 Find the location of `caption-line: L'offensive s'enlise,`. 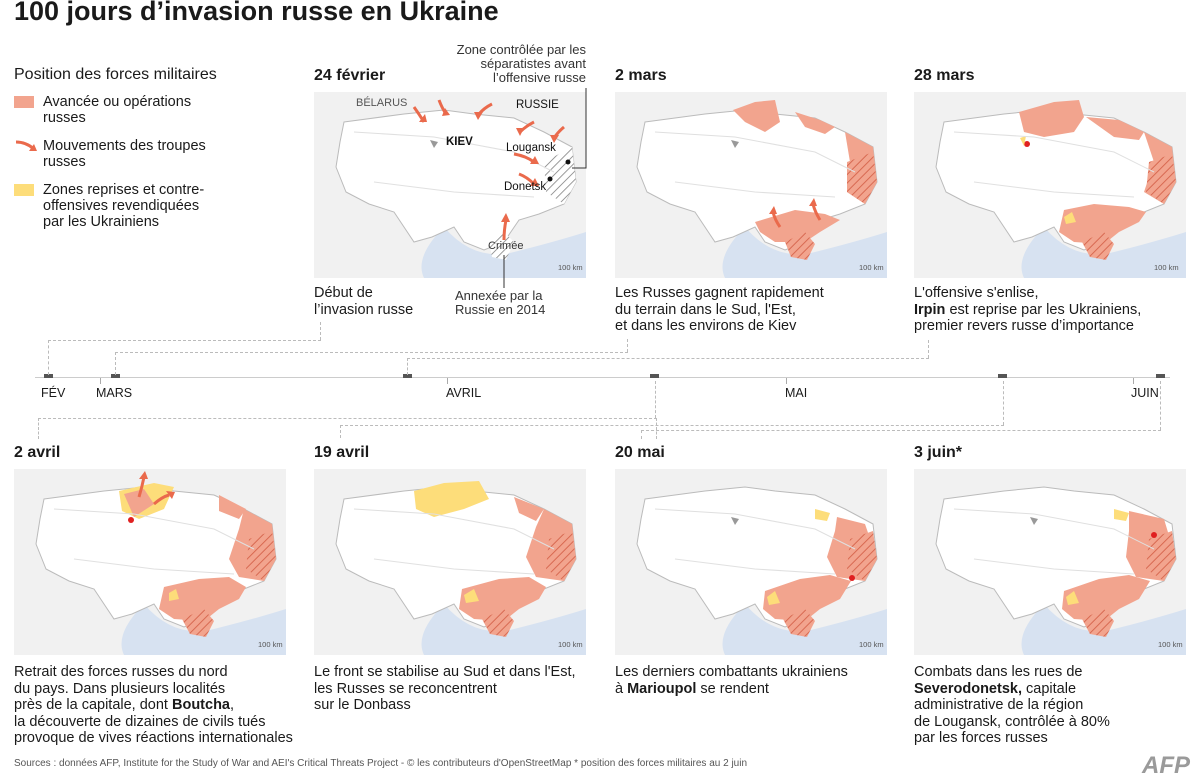

caption-line: L'offensive s'enlise, is located at coordinates (976, 293).